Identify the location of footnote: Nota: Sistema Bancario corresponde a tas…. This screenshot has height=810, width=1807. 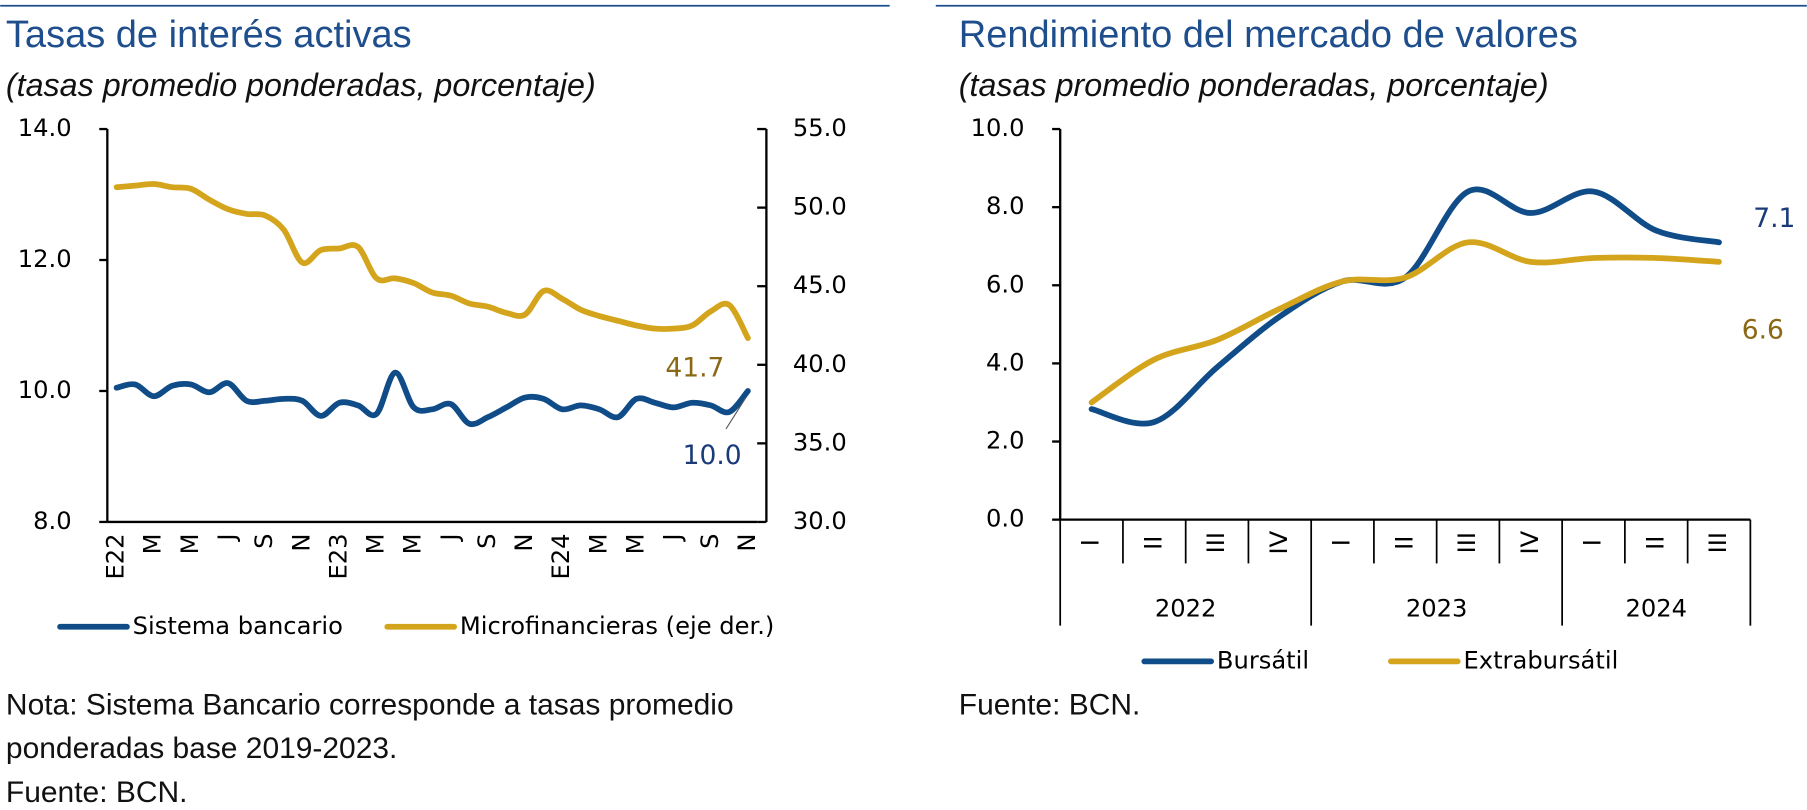
(369, 726).